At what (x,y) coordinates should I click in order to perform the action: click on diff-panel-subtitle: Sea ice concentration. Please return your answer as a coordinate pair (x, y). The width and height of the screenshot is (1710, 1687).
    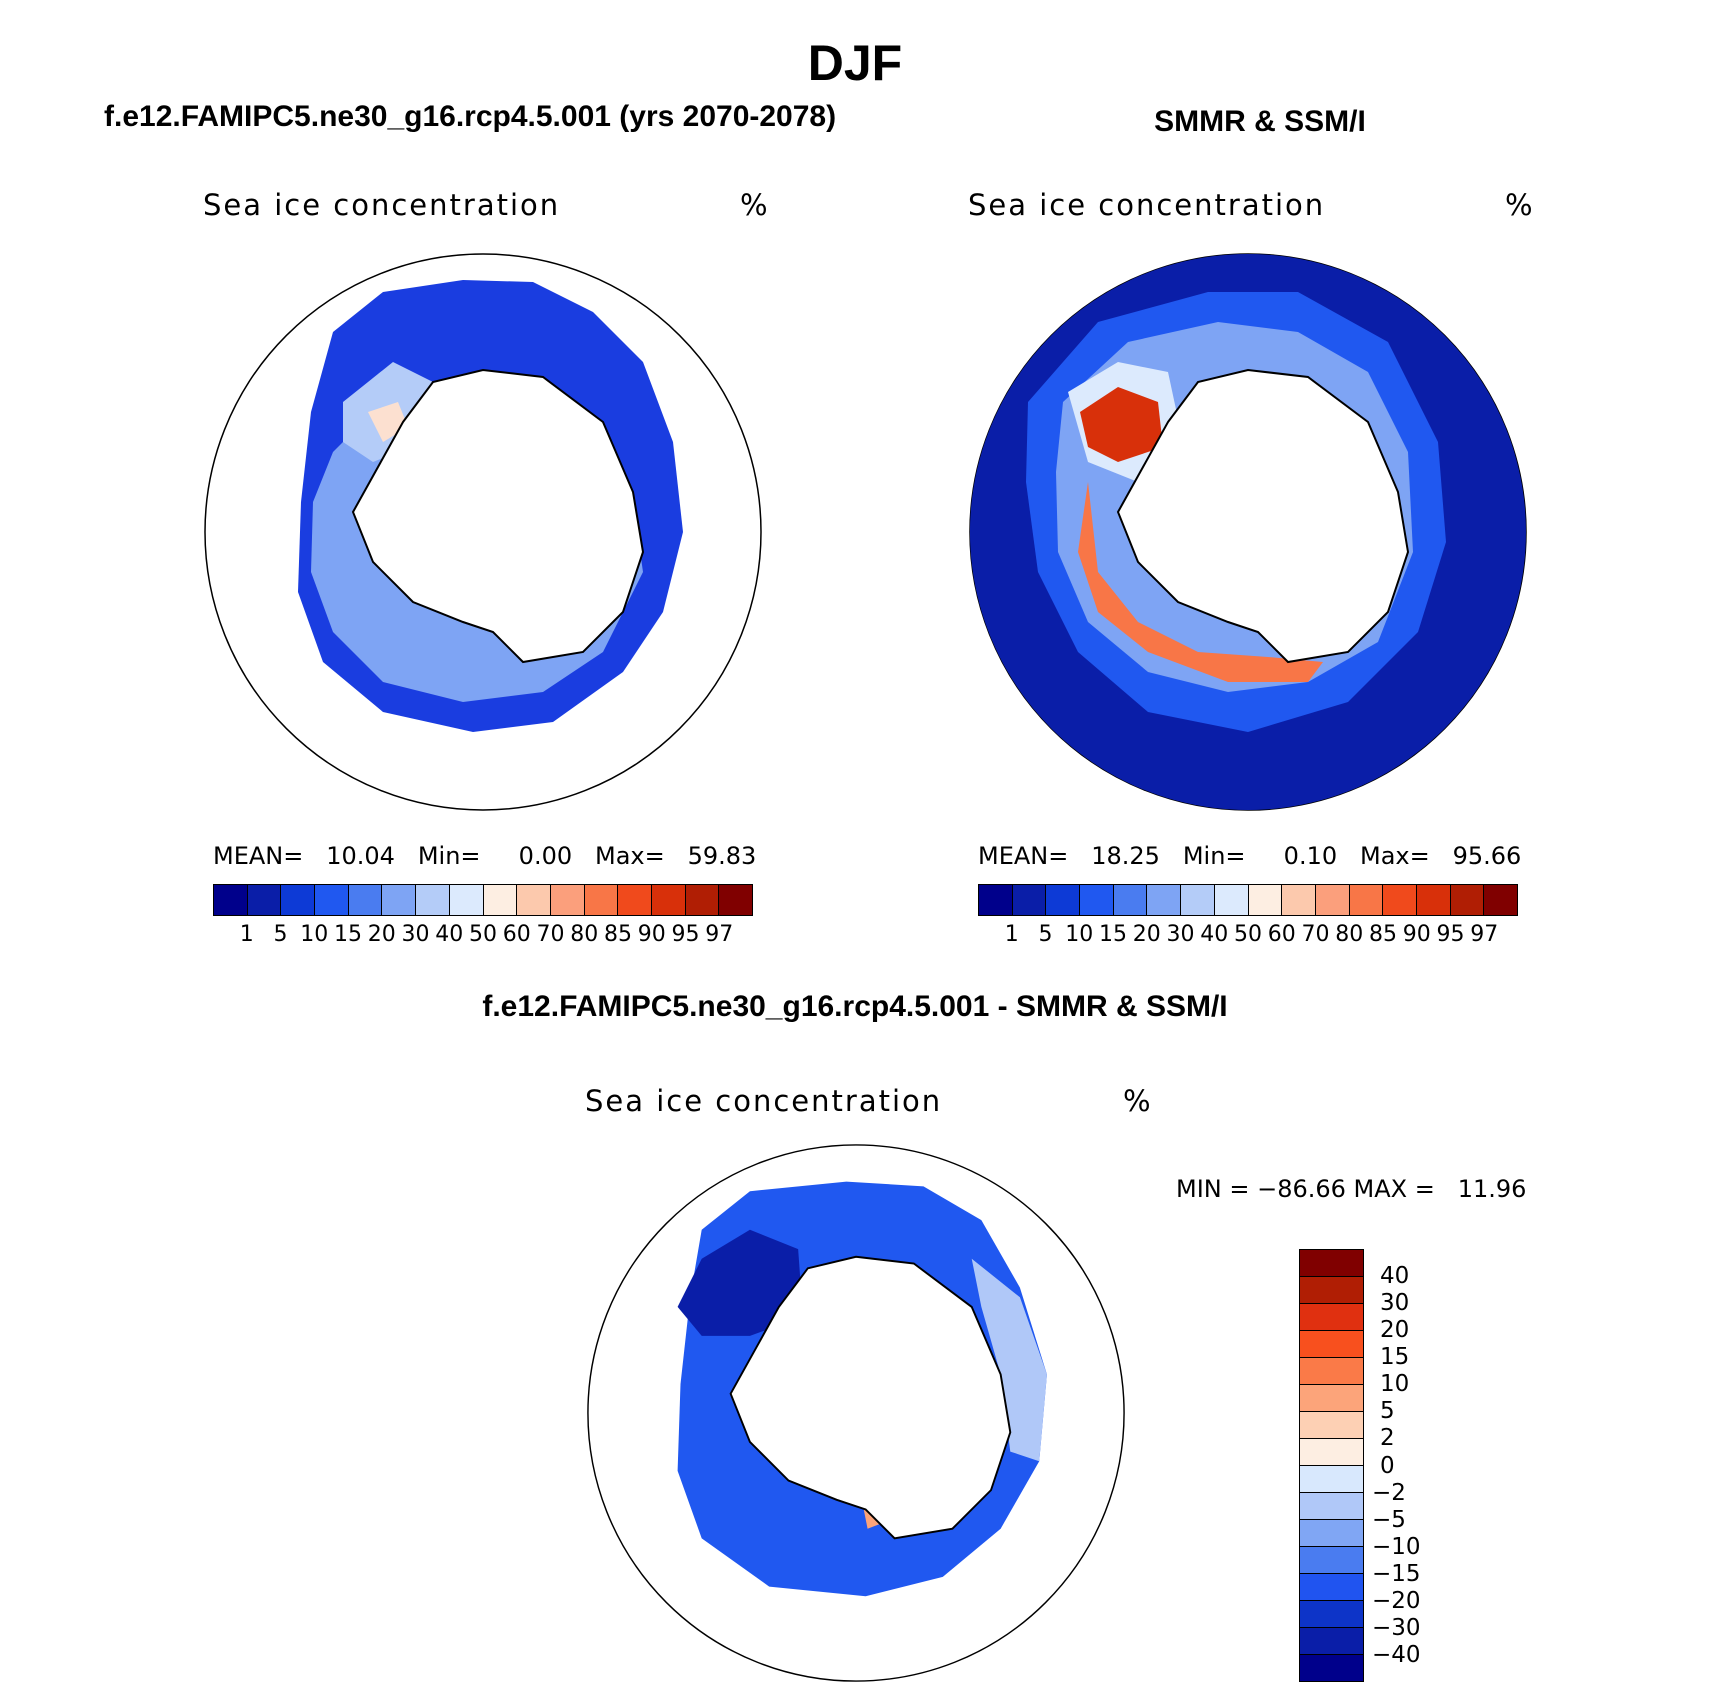
    Looking at the image, I should click on (764, 1101).